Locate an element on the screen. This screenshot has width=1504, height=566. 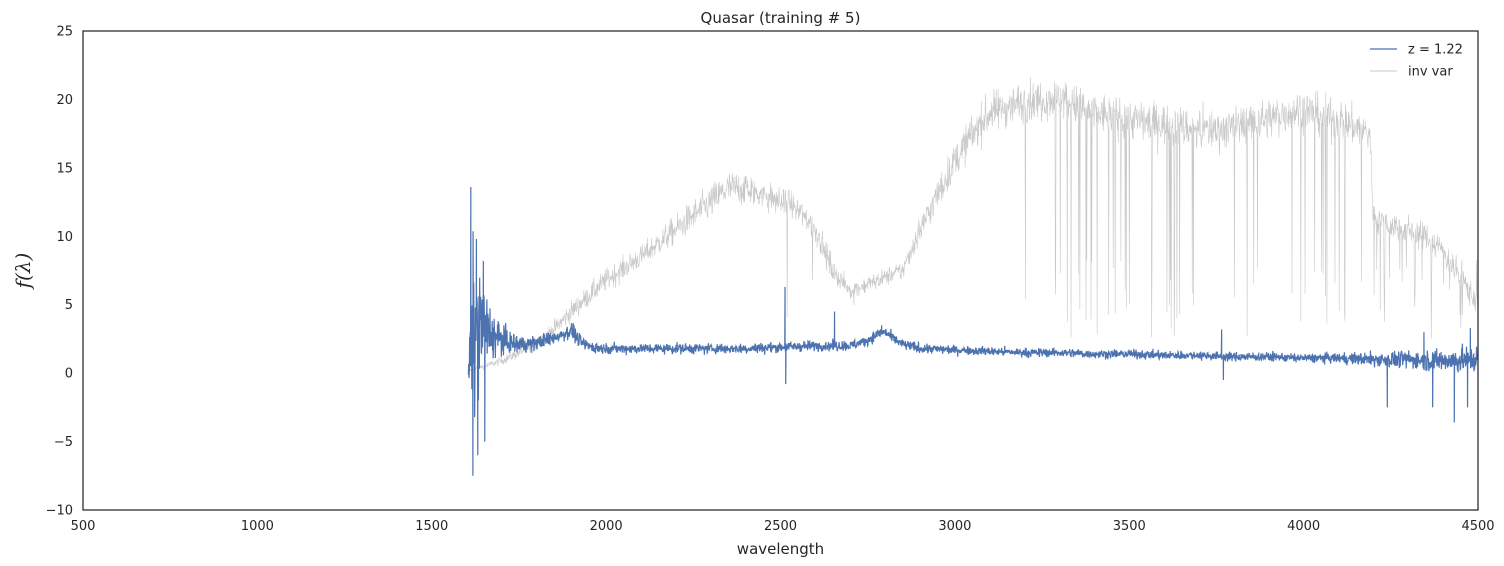
x-tick-label: 2500 is located at coordinates (780, 526).